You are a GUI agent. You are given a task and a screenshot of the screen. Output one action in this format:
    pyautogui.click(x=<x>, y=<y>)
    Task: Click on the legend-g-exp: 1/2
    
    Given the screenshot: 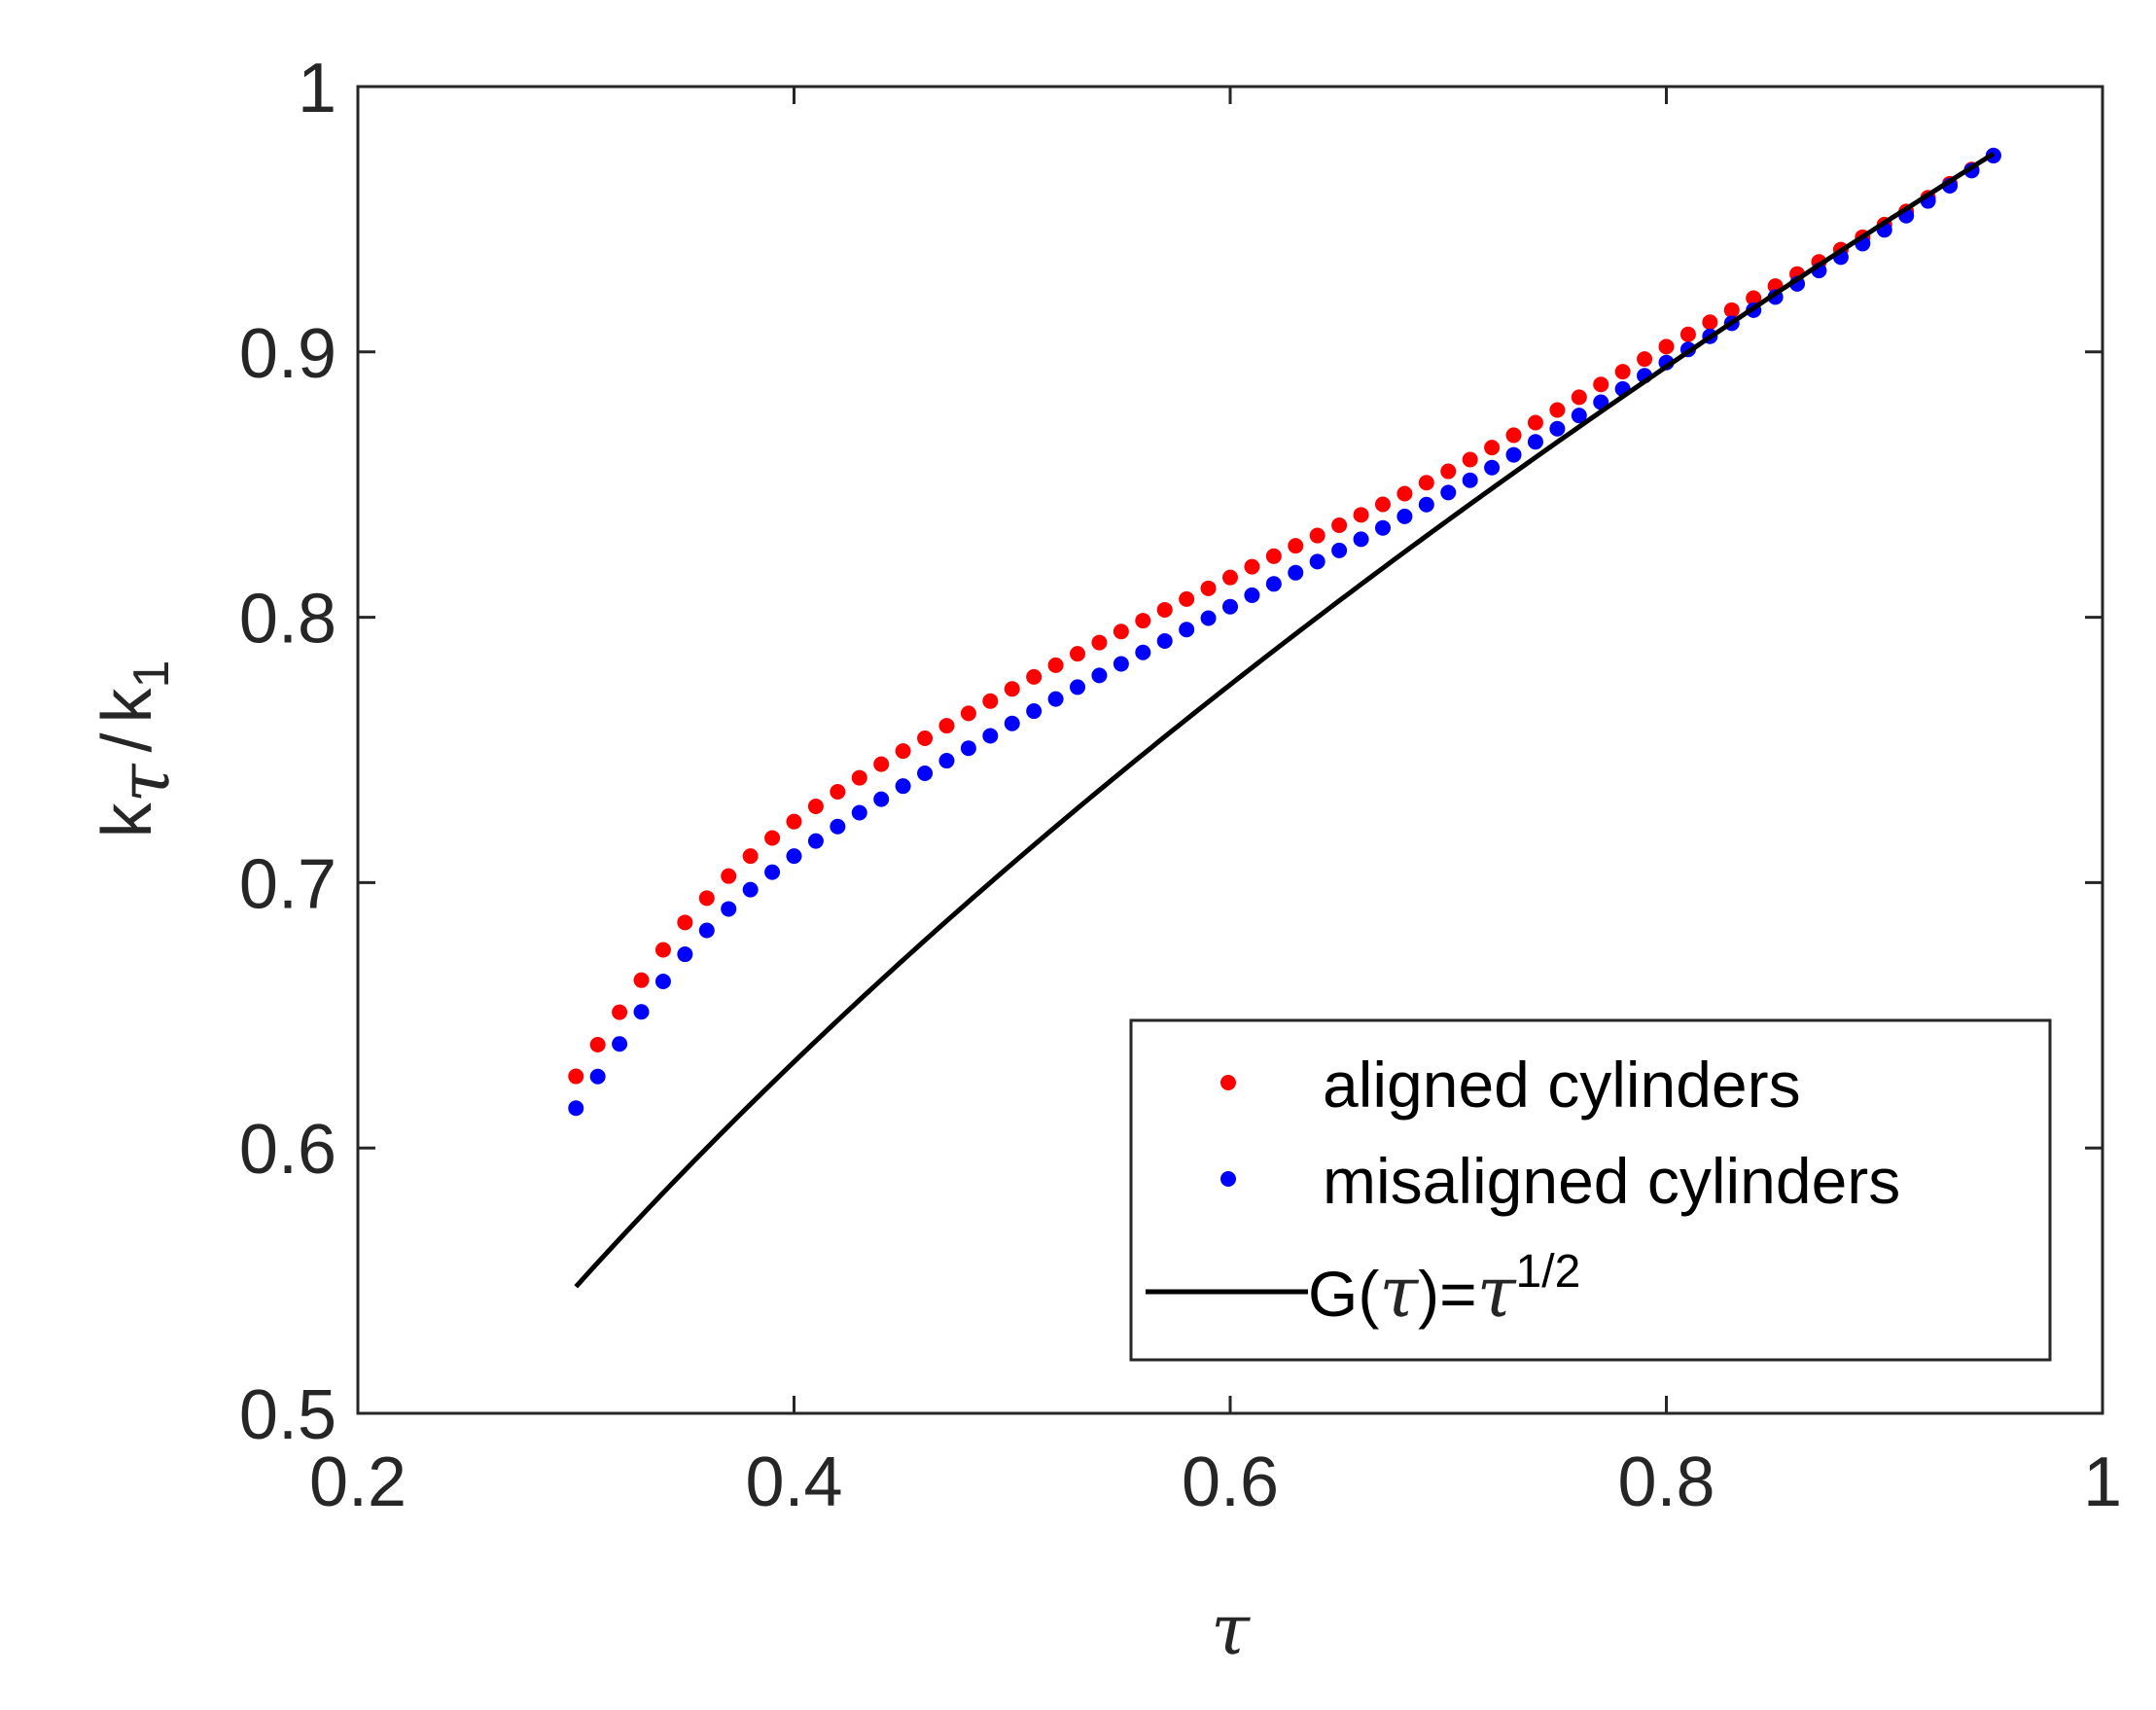 What is the action you would take?
    pyautogui.click(x=1548, y=1272)
    